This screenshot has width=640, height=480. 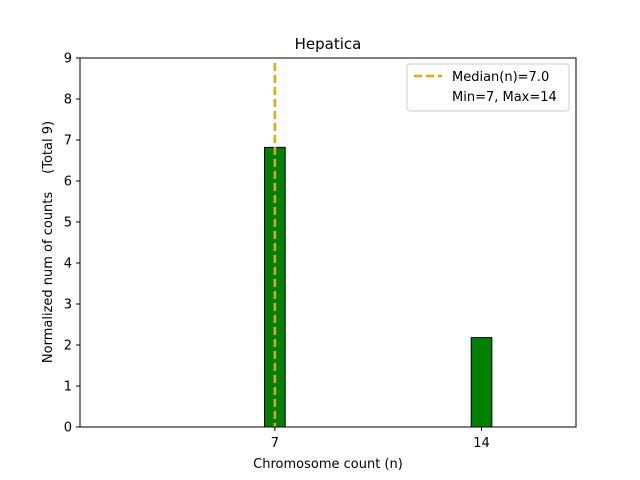 What do you see at coordinates (275, 443) in the screenshot?
I see `x-tick-label-7: 7` at bounding box center [275, 443].